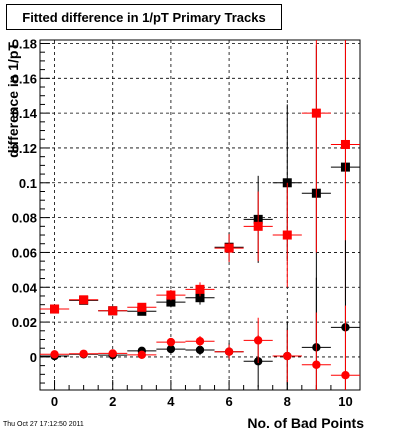 The image size is (400, 433). What do you see at coordinates (228, 401) in the screenshot?
I see `x-tick-label: 6` at bounding box center [228, 401].